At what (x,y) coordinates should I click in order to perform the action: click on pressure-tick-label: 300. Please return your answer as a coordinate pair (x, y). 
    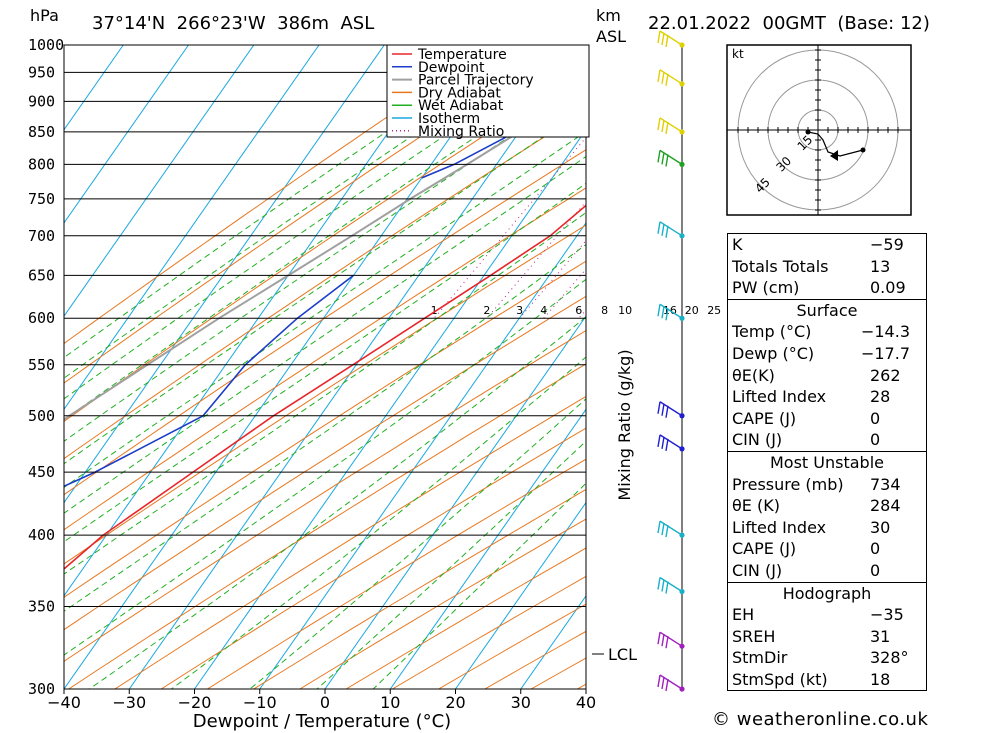
    Looking at the image, I should click on (41, 689).